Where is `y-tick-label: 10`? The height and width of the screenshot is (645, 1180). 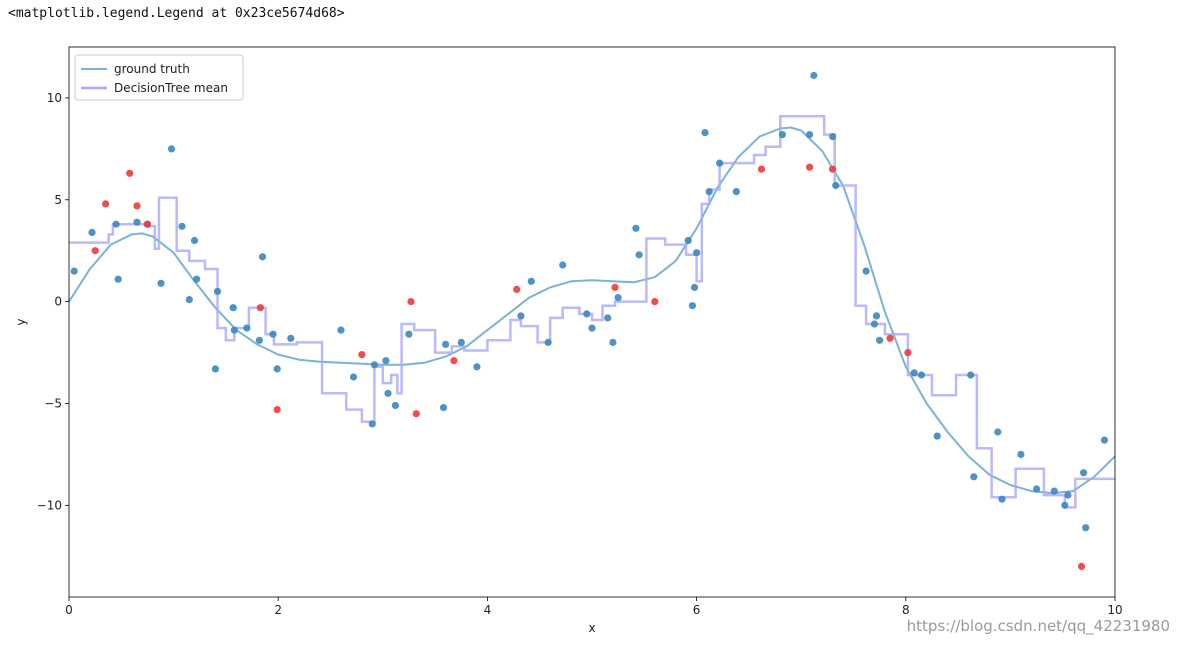 y-tick-label: 10 is located at coordinates (54, 98).